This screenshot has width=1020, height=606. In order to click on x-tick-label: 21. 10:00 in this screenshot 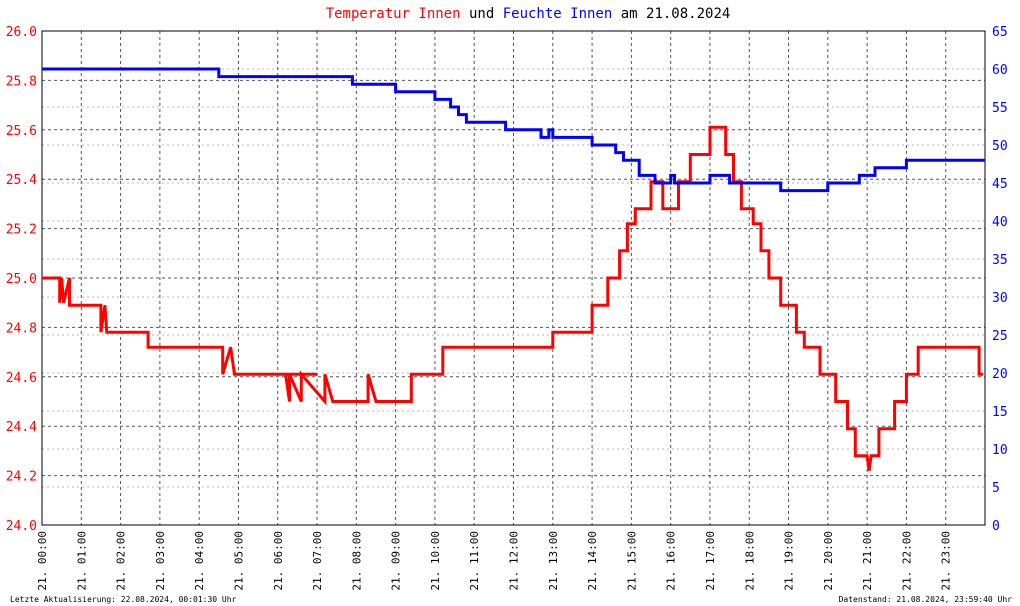, I will do `click(435, 561)`.